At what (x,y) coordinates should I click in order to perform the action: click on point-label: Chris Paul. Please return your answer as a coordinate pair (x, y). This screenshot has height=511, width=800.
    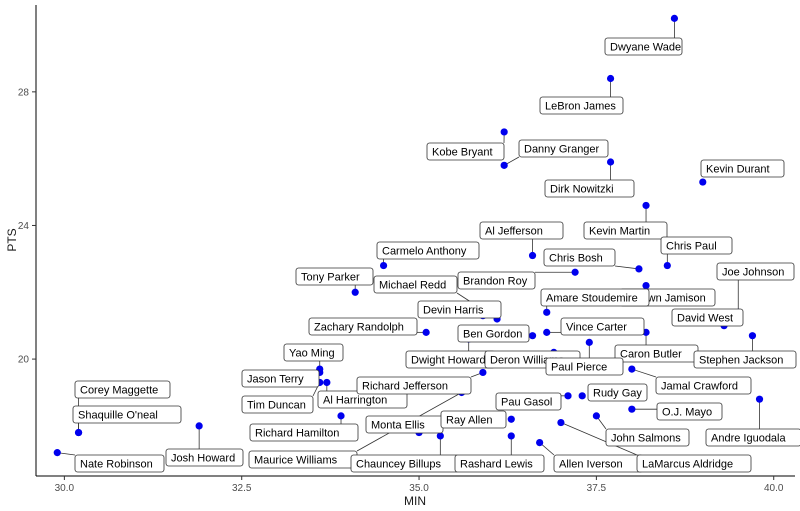
    Looking at the image, I should click on (696, 245).